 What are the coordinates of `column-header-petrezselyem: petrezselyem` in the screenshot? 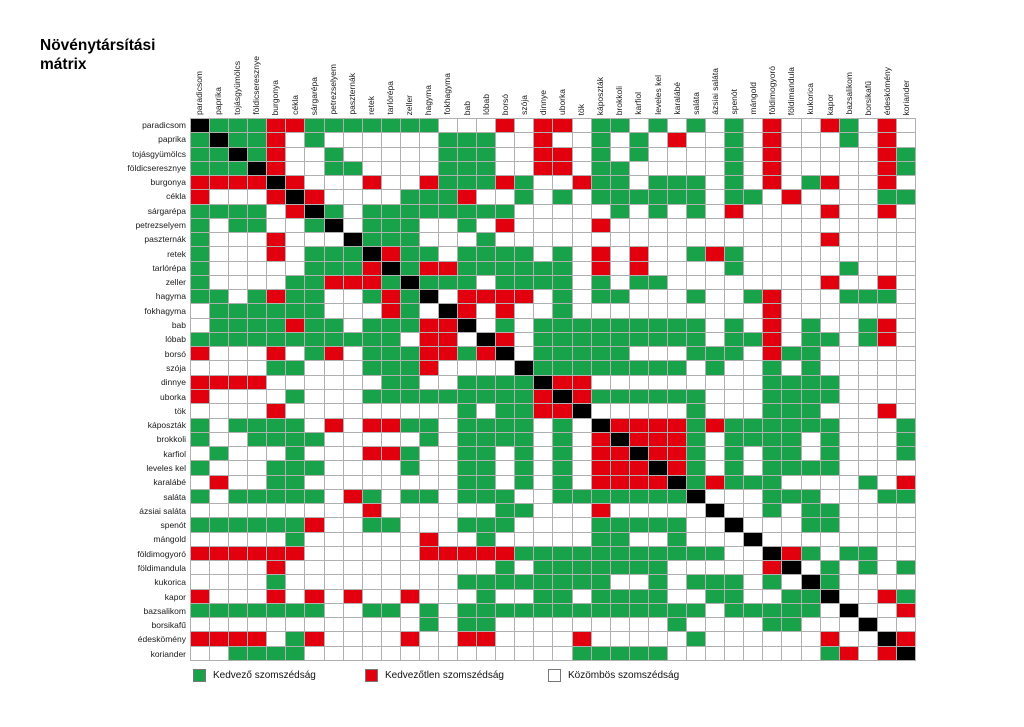 It's located at (333, 72).